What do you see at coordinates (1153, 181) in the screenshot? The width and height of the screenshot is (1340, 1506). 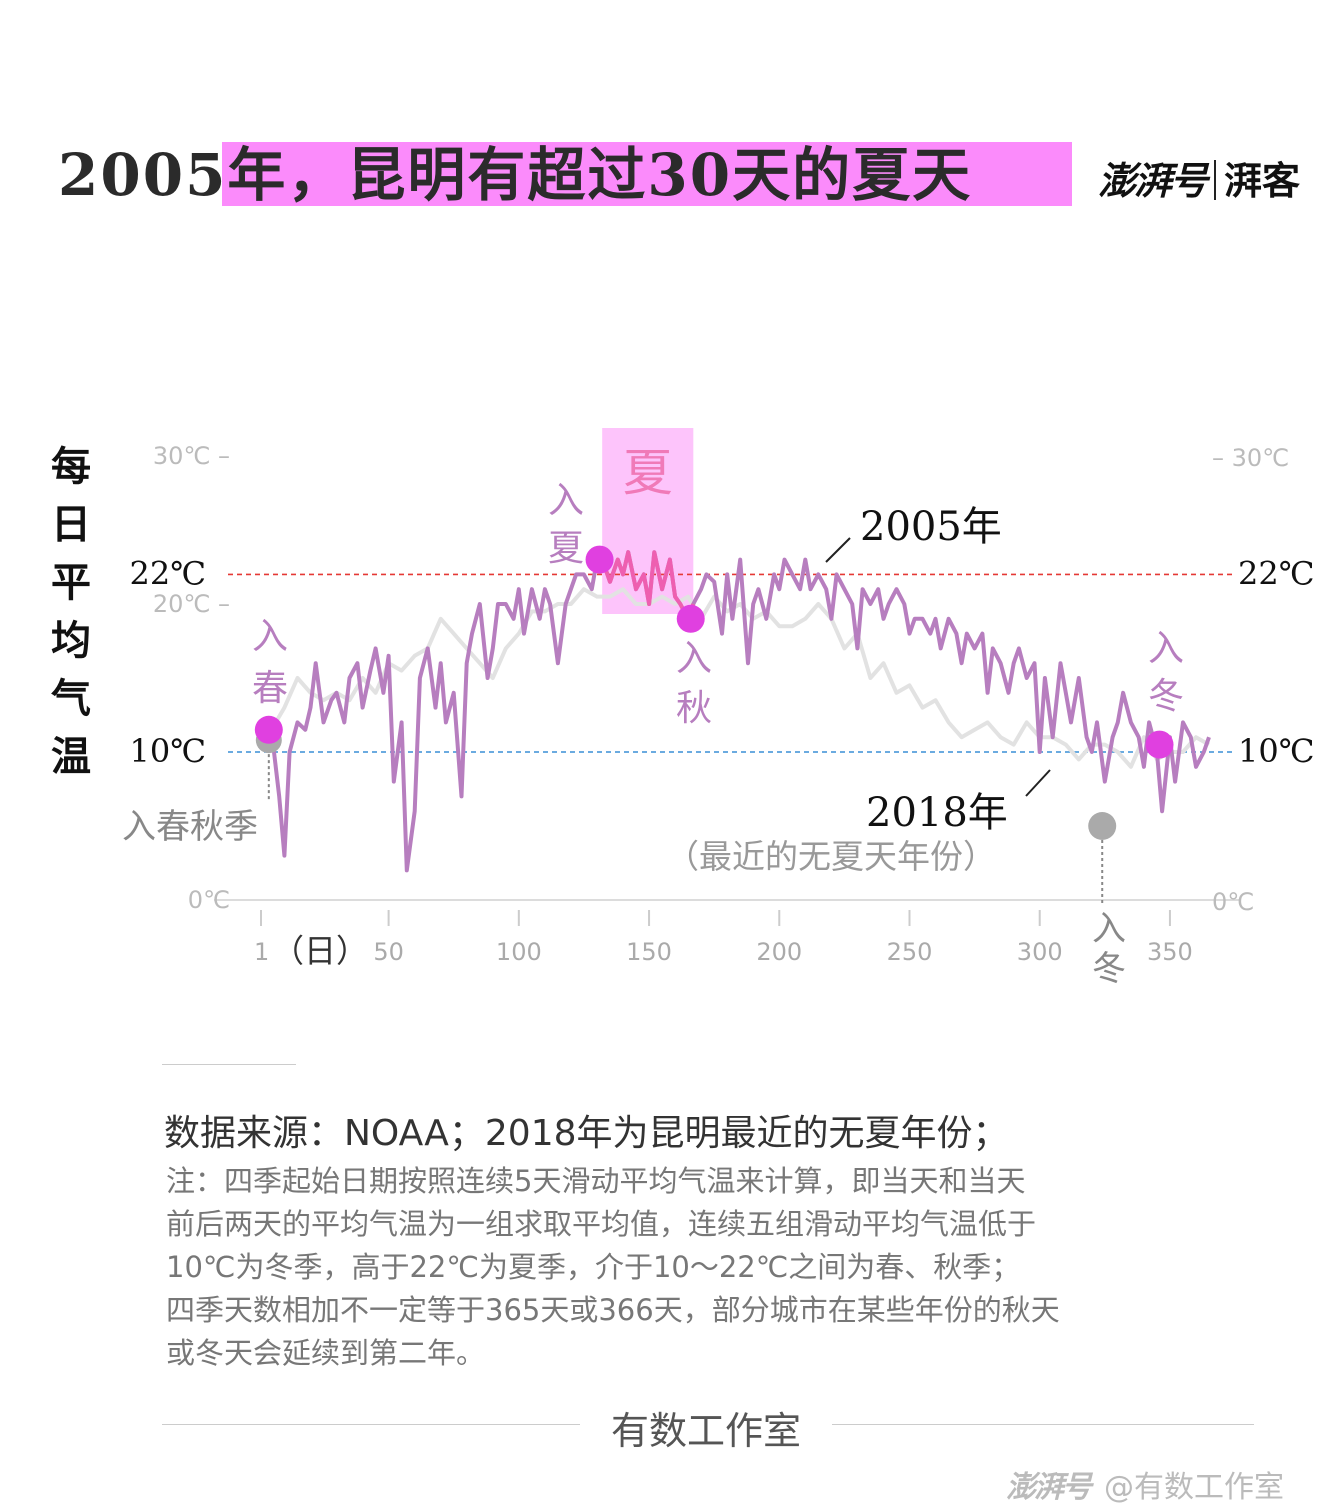 I see `brand-logo: 澎湃号` at bounding box center [1153, 181].